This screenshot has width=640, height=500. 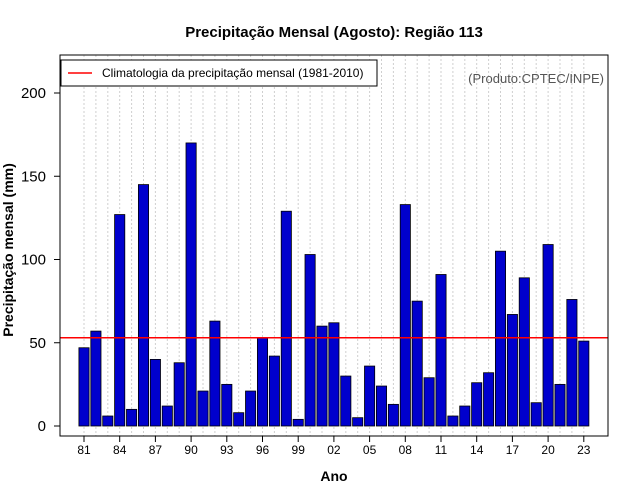 What do you see at coordinates (42, 426) in the screenshot?
I see `y-tick-label: 0` at bounding box center [42, 426].